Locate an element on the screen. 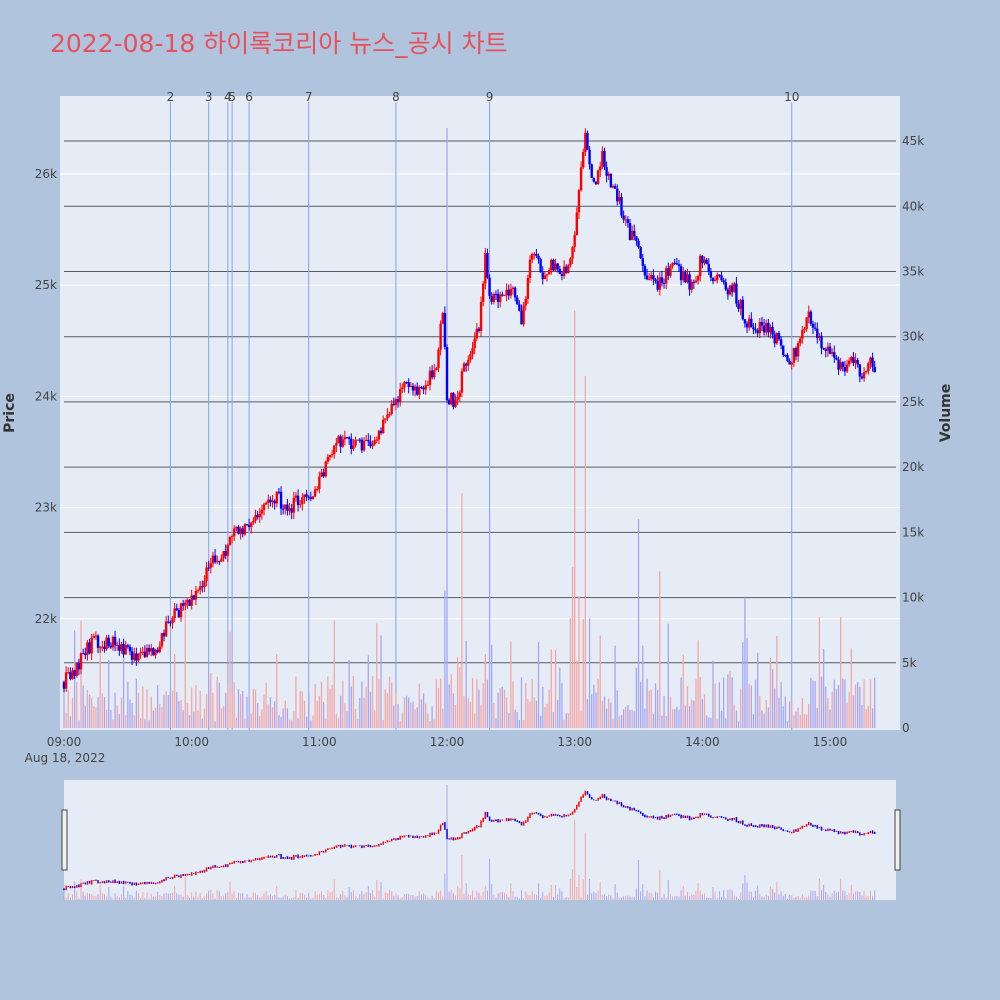  volume-tick-label: 0 is located at coordinates (906, 728).